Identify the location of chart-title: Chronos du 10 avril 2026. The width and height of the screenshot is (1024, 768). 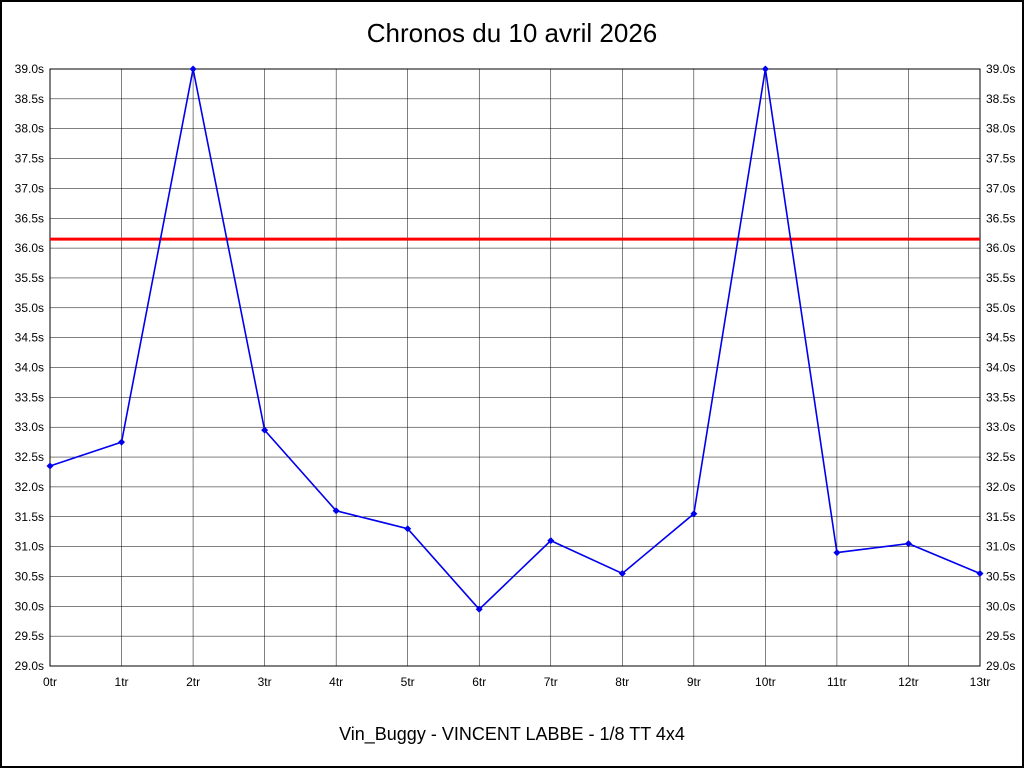
(512, 33).